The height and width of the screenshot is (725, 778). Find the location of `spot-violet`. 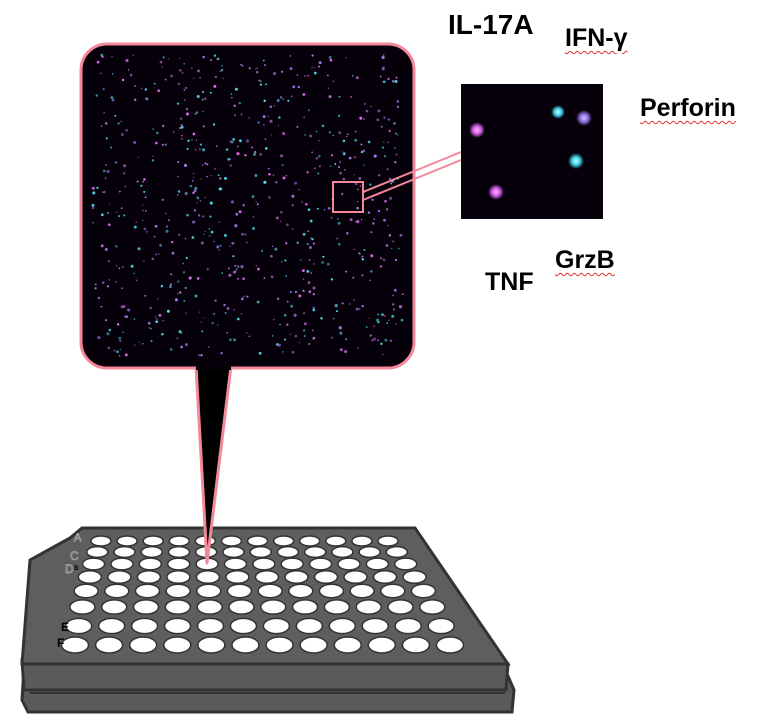

spot-violet is located at coordinates (584, 118).